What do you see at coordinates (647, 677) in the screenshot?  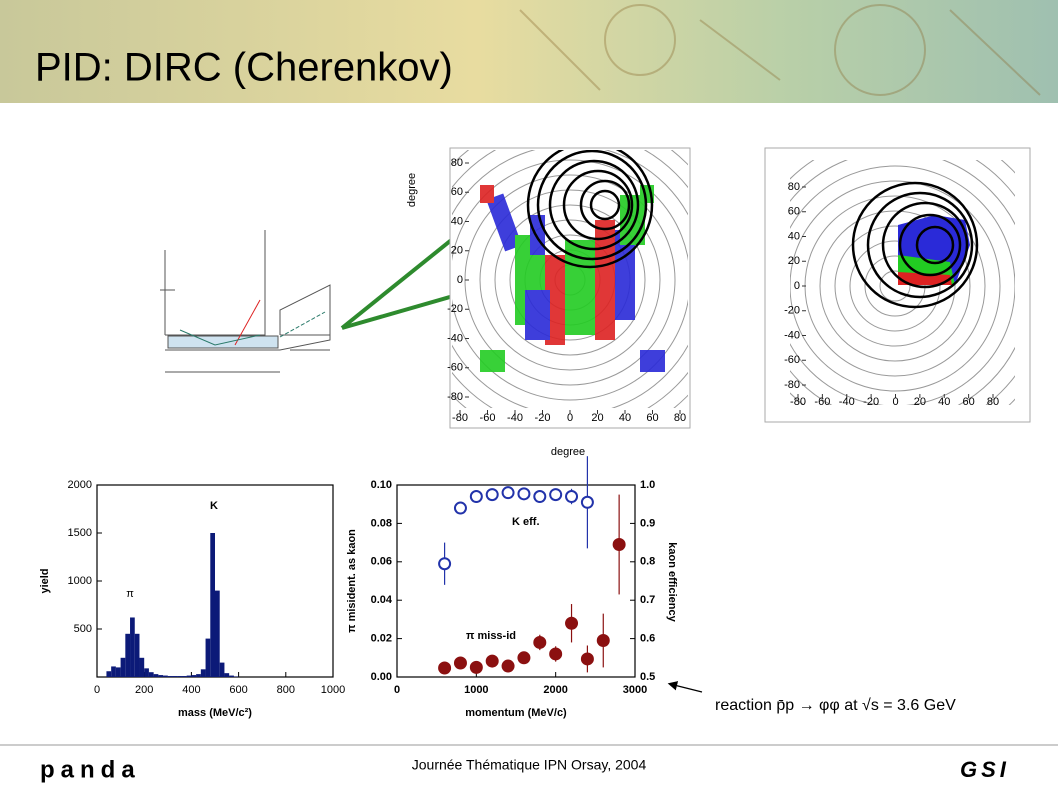 I see `y2-tick-label: 0.5` at bounding box center [647, 677].